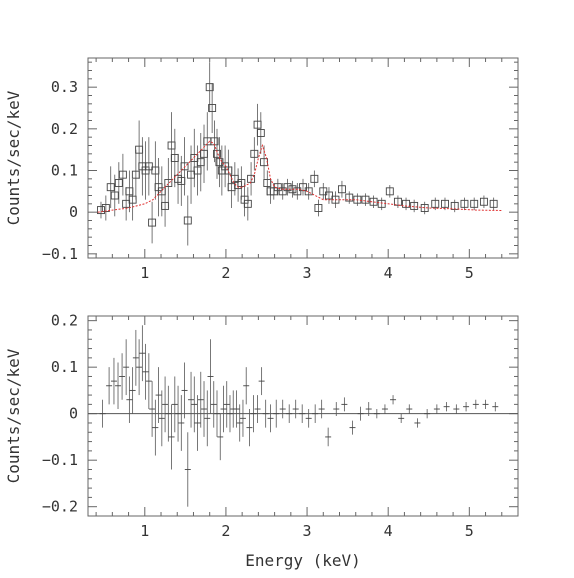 The image size is (574, 578). I want to click on y-tick-label: 0.3, so click(64, 87).